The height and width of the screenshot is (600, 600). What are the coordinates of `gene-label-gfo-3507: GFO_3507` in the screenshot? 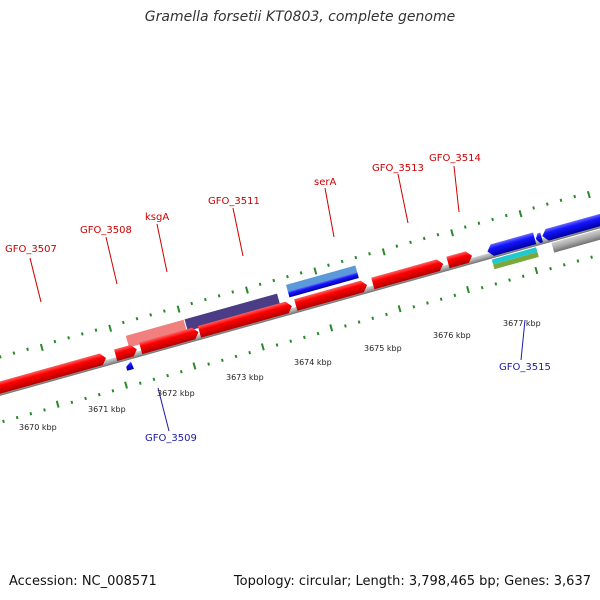 It's located at (31, 249).